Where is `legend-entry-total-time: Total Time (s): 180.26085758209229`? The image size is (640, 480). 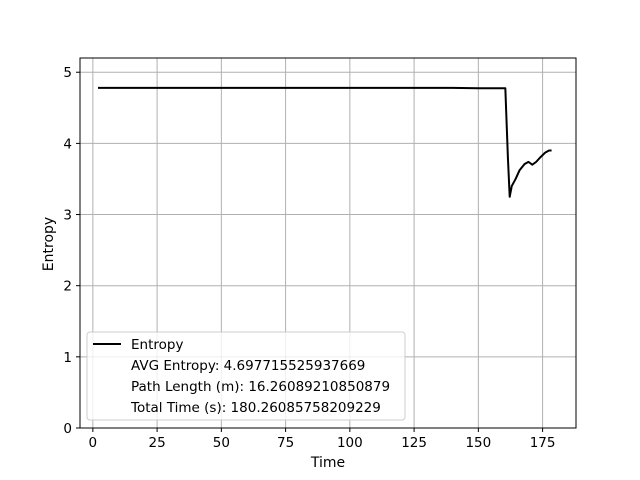
legend-entry-total-time: Total Time (s): 180.26085758209229 is located at coordinates (255, 408).